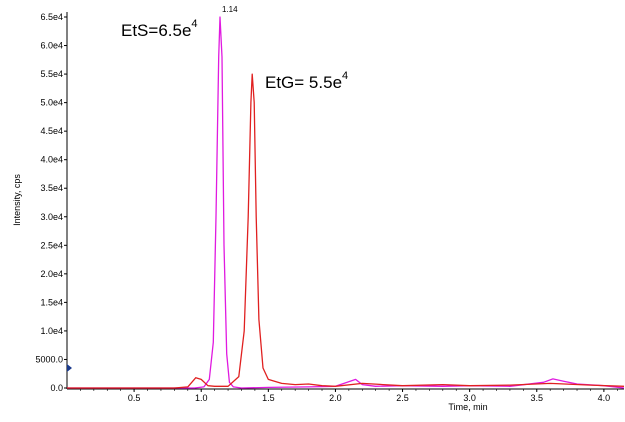 This screenshot has width=625, height=422. What do you see at coordinates (17, 200) in the screenshot?
I see `y-axis-title: Intensity, cps` at bounding box center [17, 200].